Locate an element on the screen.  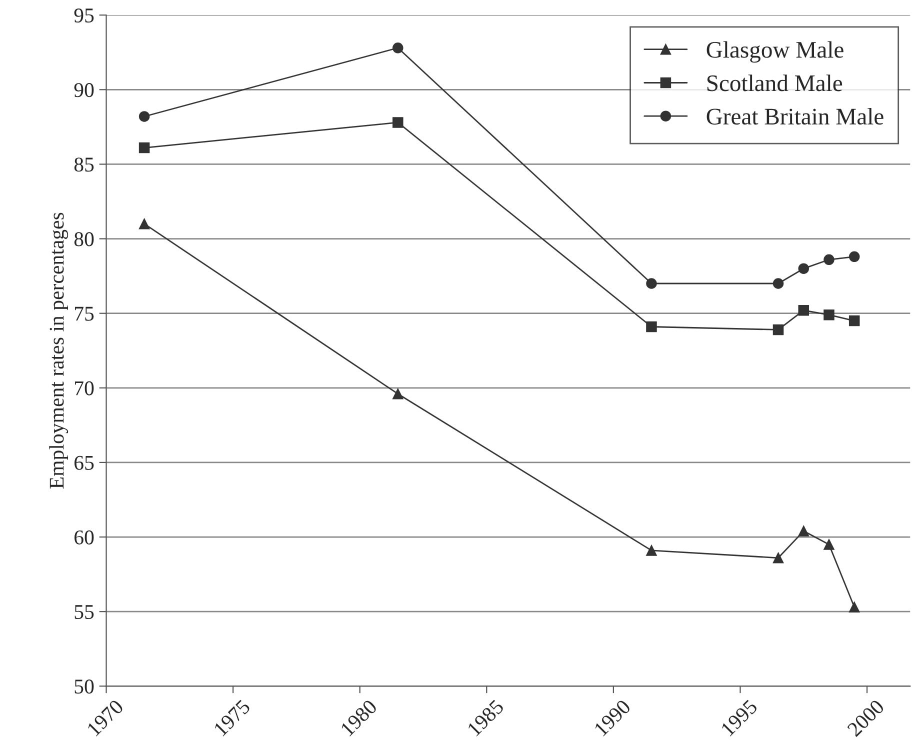
y-tick-label: 70 is located at coordinates (84, 388).